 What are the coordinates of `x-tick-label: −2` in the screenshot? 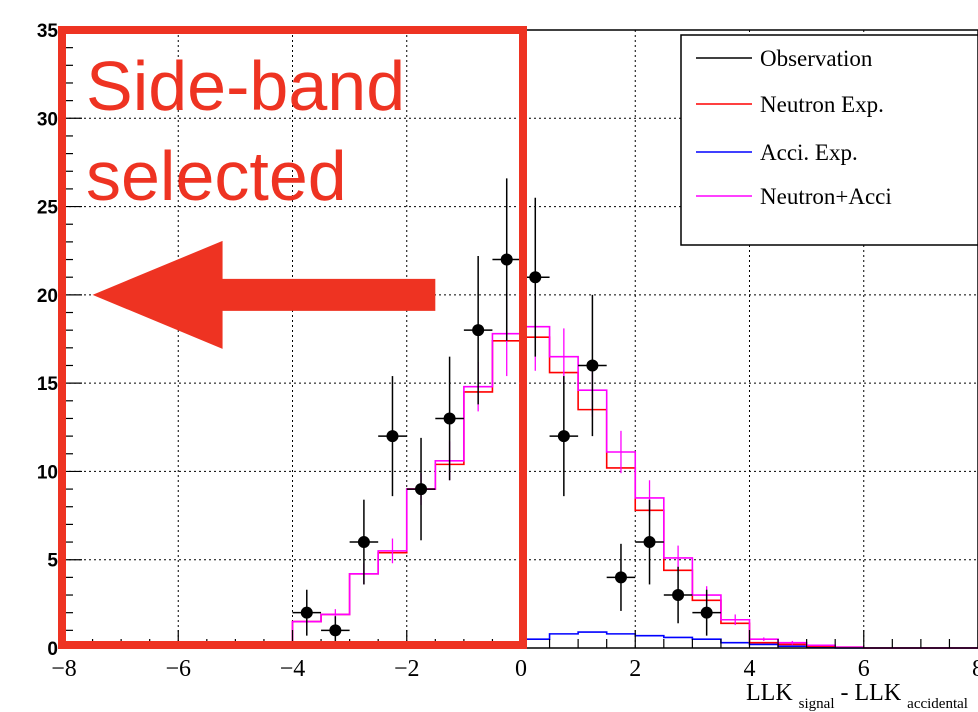 It's located at (407, 669).